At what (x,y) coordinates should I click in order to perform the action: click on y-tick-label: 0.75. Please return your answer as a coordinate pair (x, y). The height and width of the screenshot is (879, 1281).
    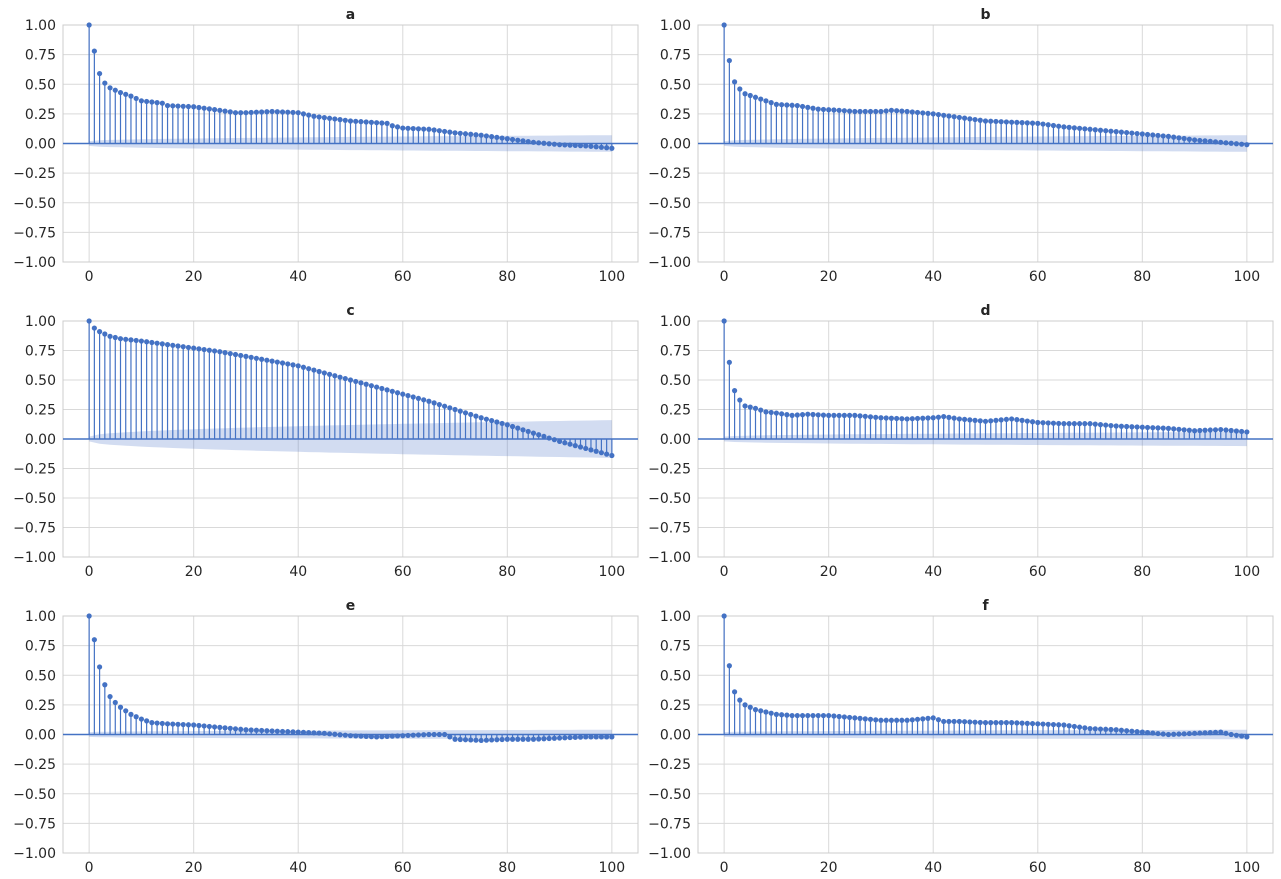
    Looking at the image, I should click on (40, 352).